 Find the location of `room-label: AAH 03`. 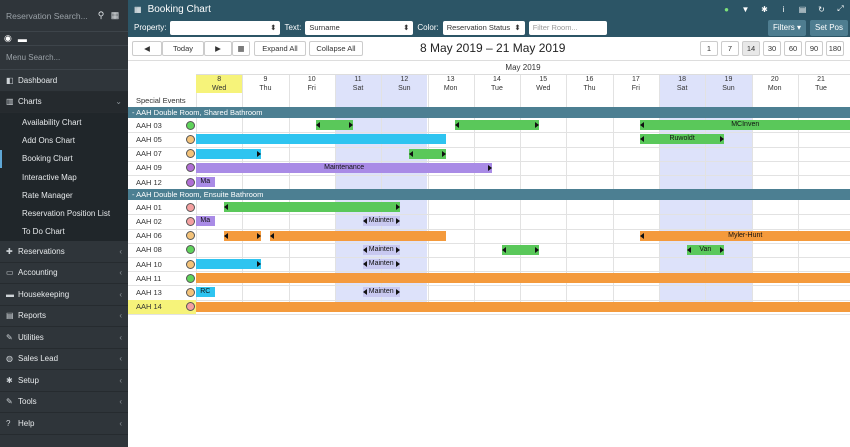

room-label: AAH 03 is located at coordinates (149, 125).